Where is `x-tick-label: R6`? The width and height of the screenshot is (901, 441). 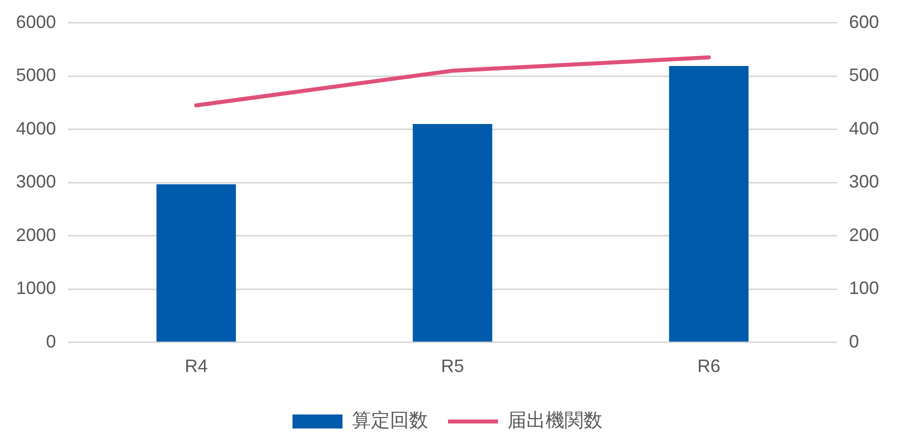
x-tick-label: R6 is located at coordinates (708, 366).